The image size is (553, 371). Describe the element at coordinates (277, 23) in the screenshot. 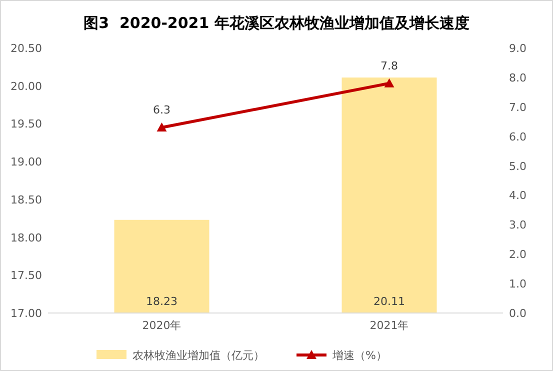

I see `chart-title: 图3 2020-2021 年花溪区农林牧渔业增加值及增长速度` at that location.